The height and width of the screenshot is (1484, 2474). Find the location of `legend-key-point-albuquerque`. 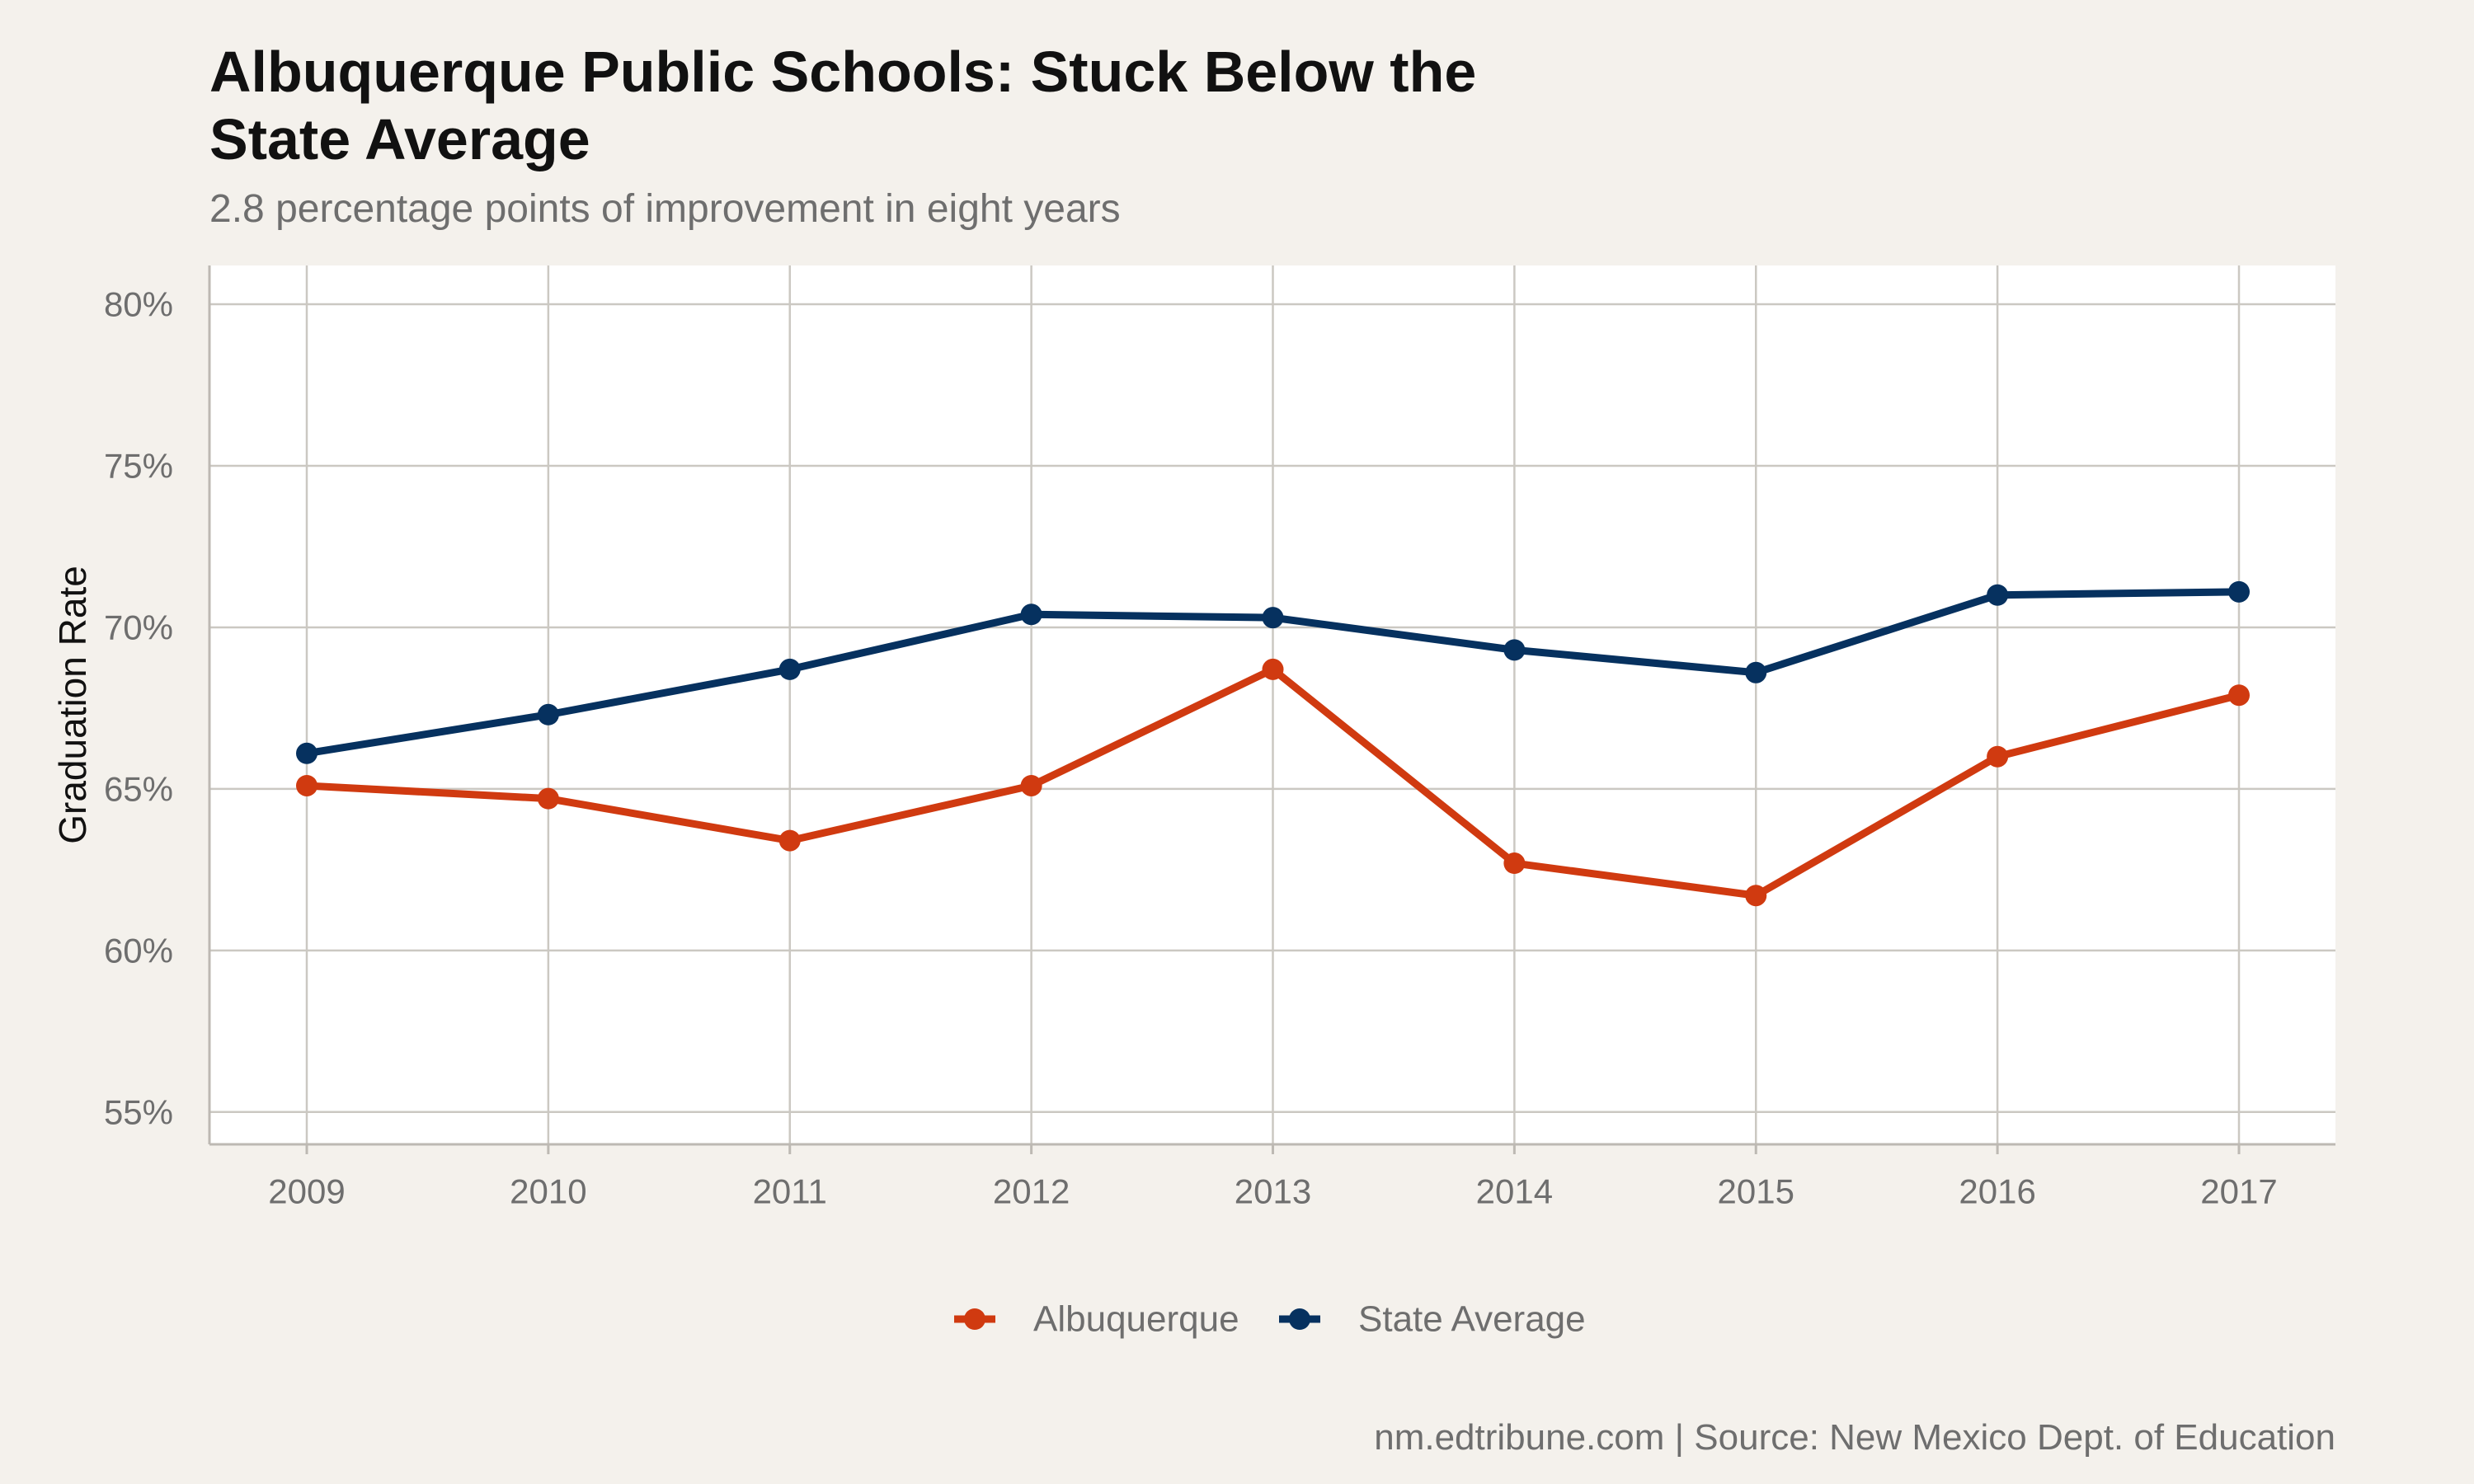

legend-key-point-albuquerque is located at coordinates (974, 1319).